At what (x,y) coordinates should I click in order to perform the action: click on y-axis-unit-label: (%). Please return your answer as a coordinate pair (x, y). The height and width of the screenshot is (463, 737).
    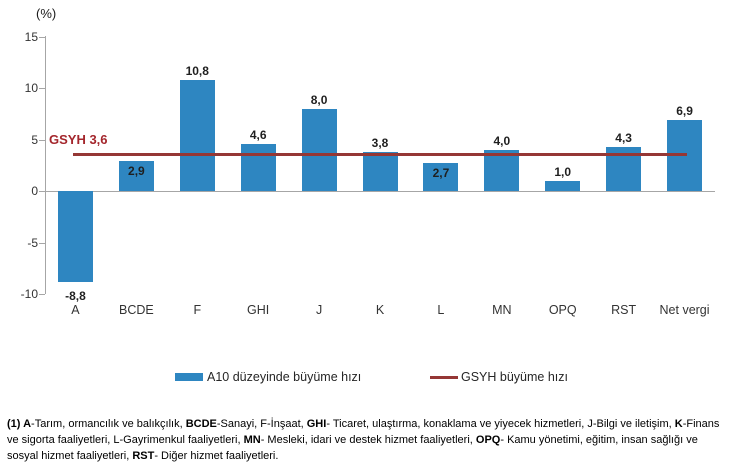
    Looking at the image, I should click on (46, 13).